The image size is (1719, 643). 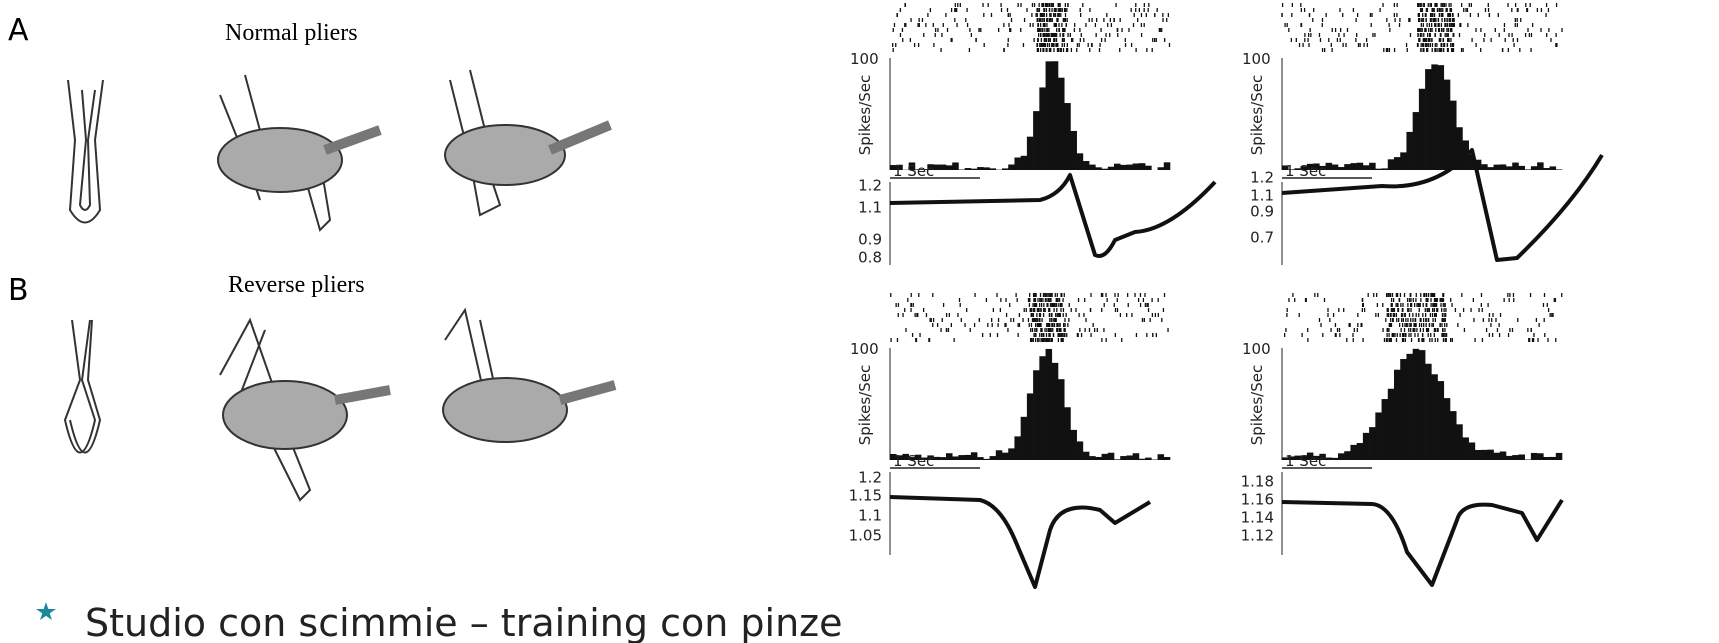 What do you see at coordinates (870, 240) in the screenshot?
I see `force-tick-label: 0.9` at bounding box center [870, 240].